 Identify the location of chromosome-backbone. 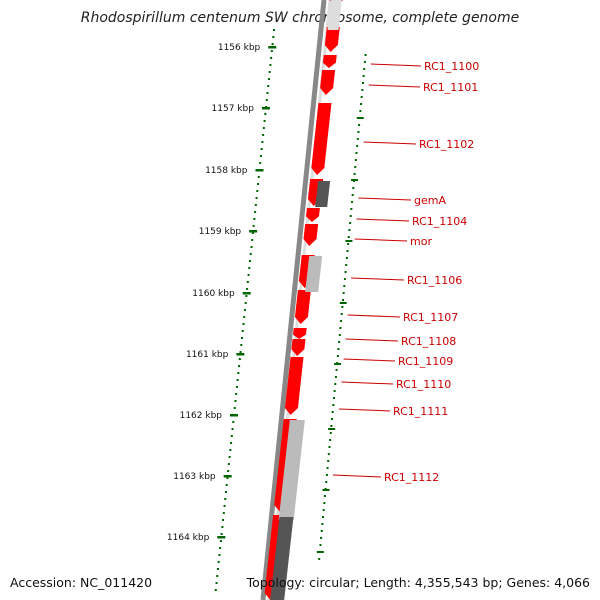
(296, 300).